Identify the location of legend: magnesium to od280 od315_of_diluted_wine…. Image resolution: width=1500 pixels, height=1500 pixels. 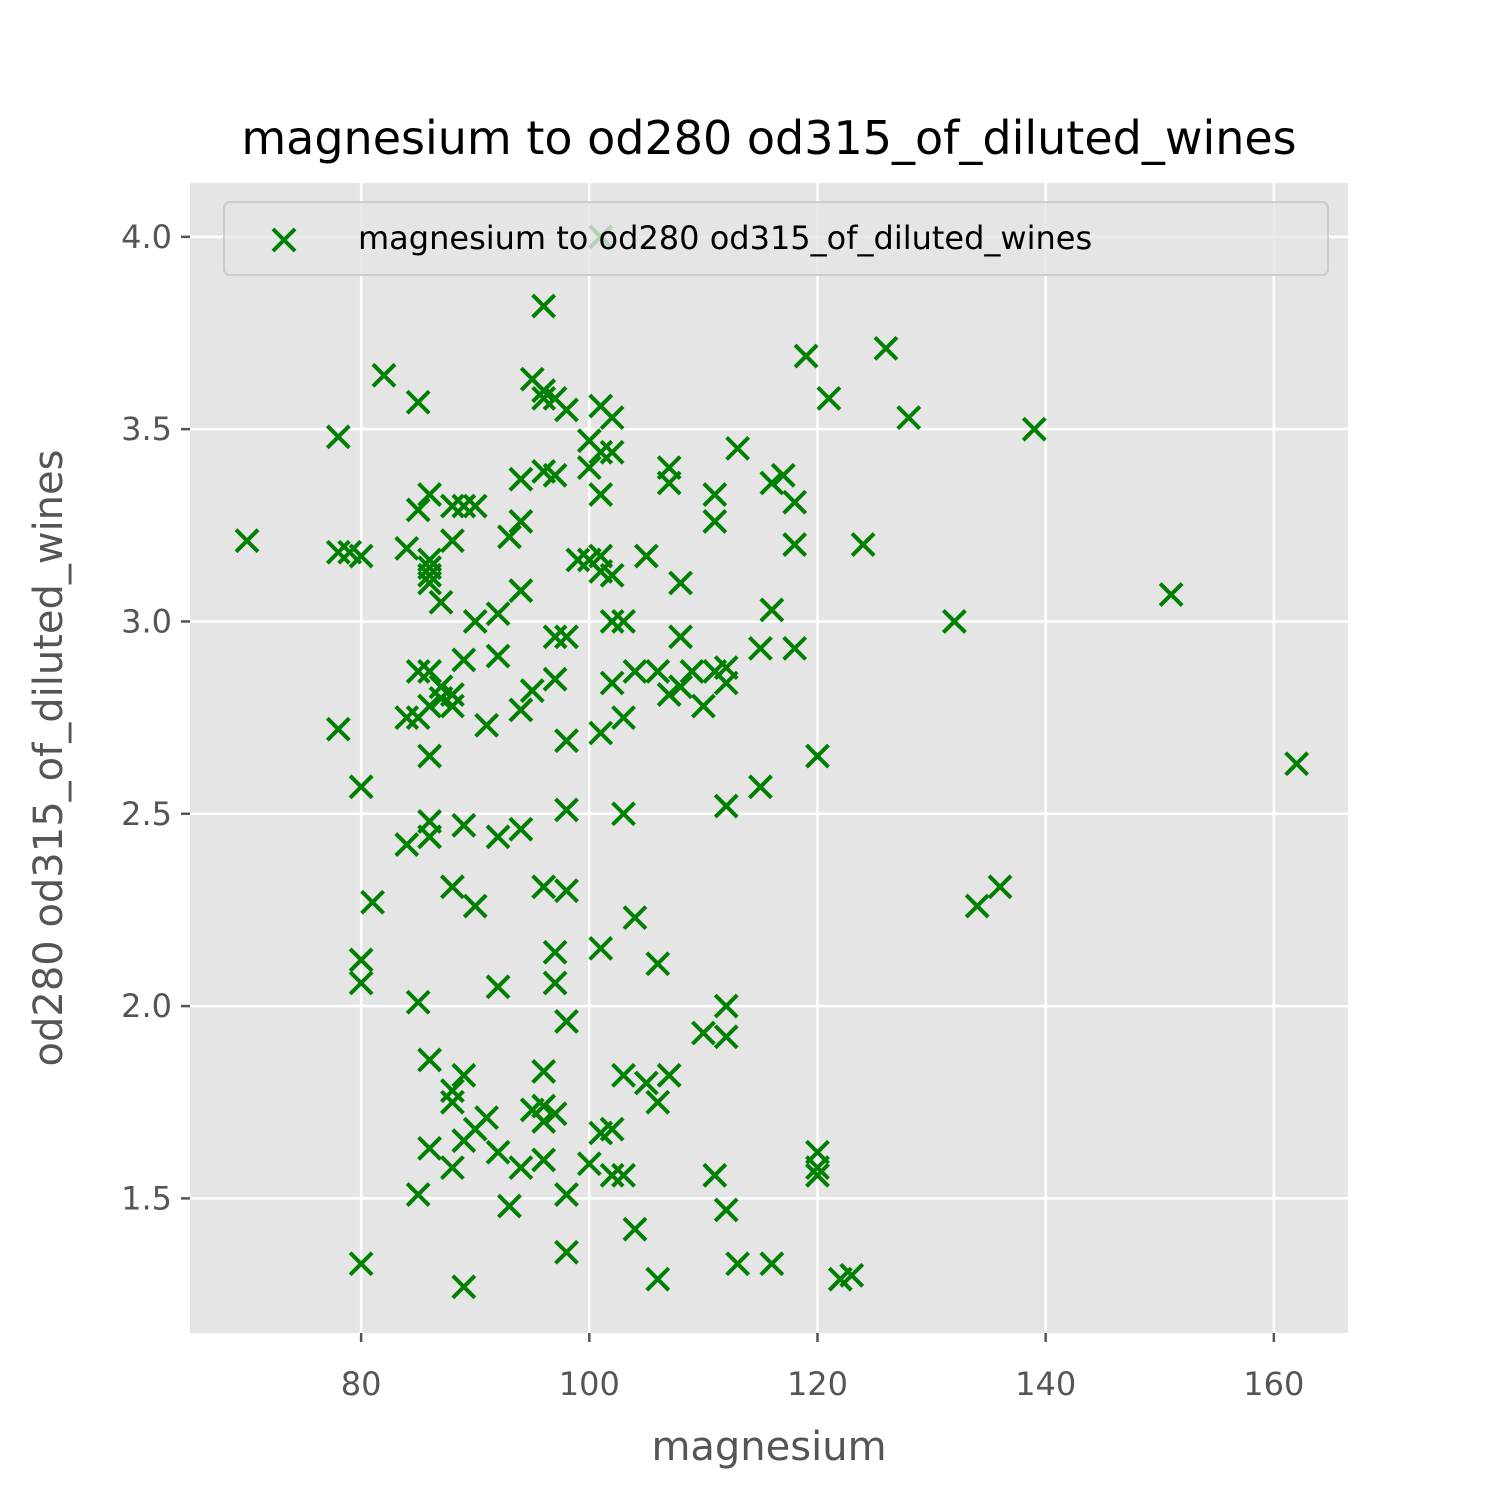
(776, 238).